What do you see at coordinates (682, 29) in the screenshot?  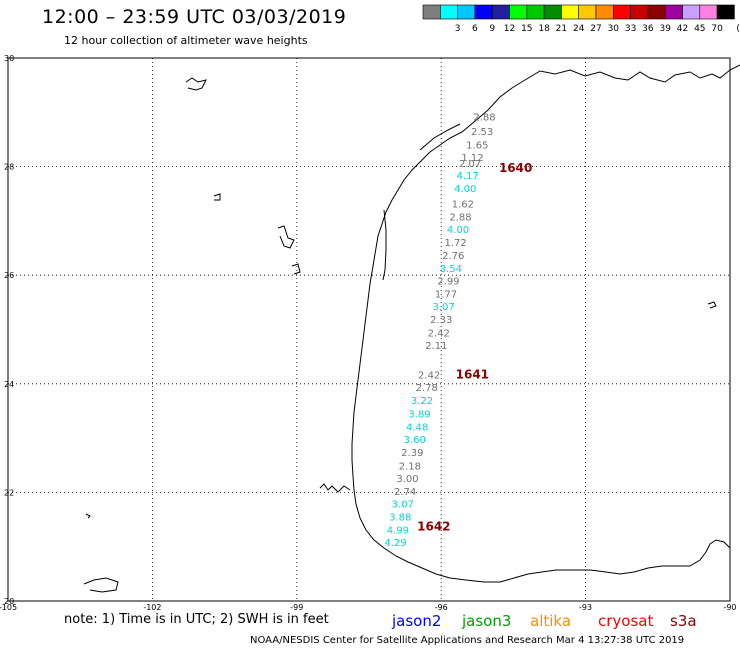 I see `color-scale-label: 42` at bounding box center [682, 29].